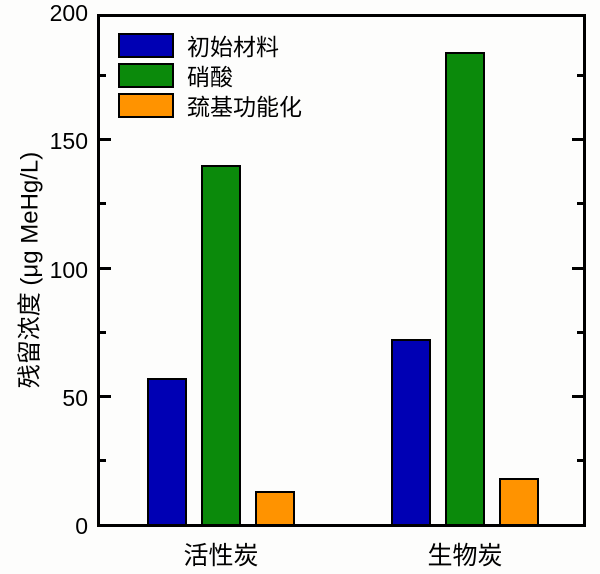 The width and height of the screenshot is (600, 574). Describe the element at coordinates (68, 13) in the screenshot. I see `y-tick-label-200: 200` at that location.